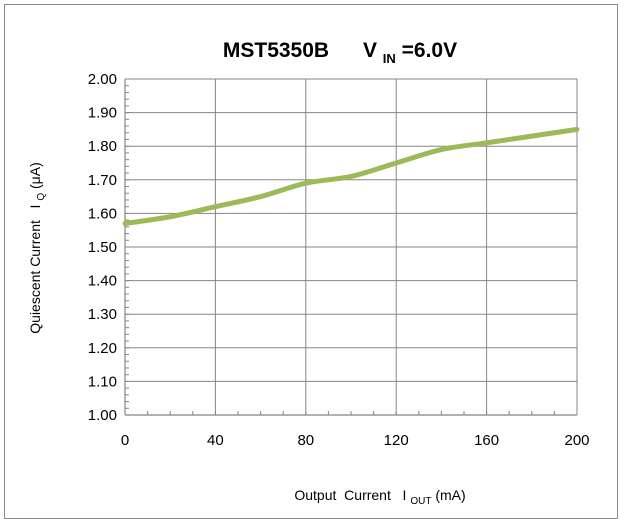 The image size is (624, 519). I want to click on x-tick-label: 40, so click(215, 440).